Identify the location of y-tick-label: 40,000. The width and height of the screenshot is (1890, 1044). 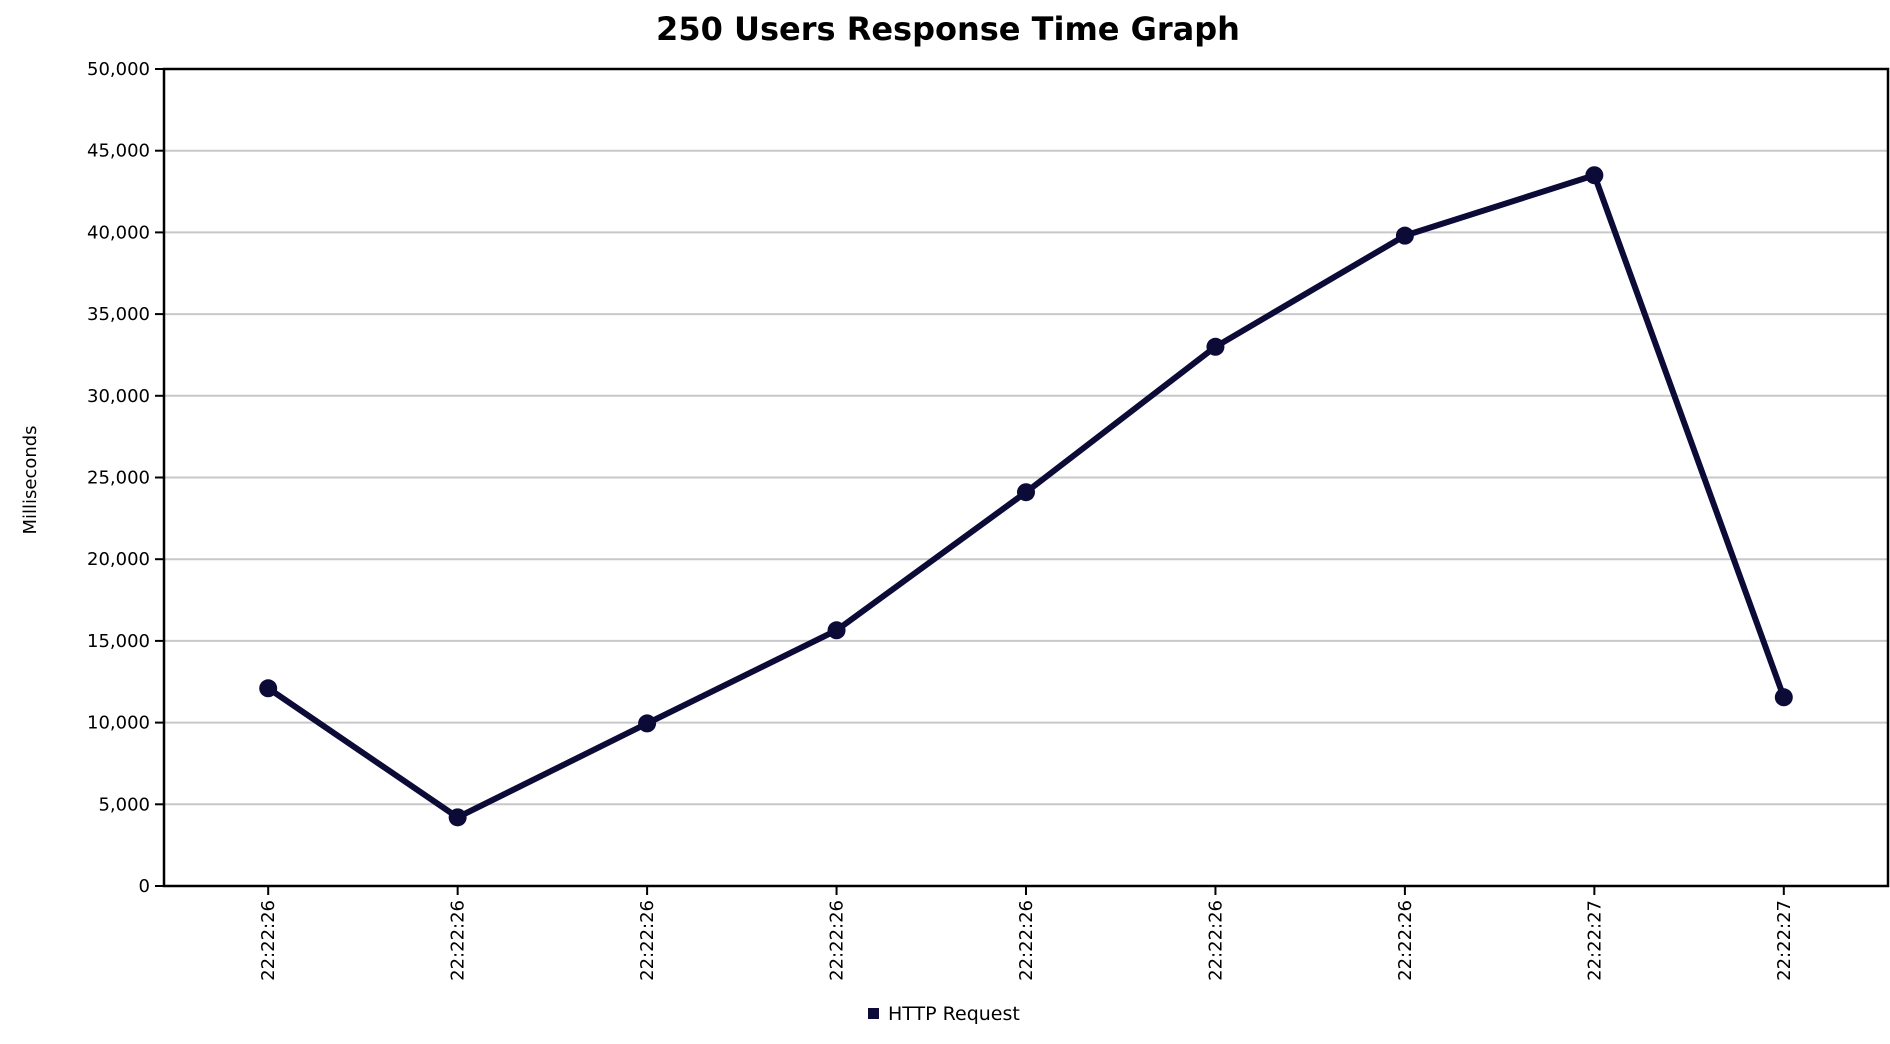
(118, 232).